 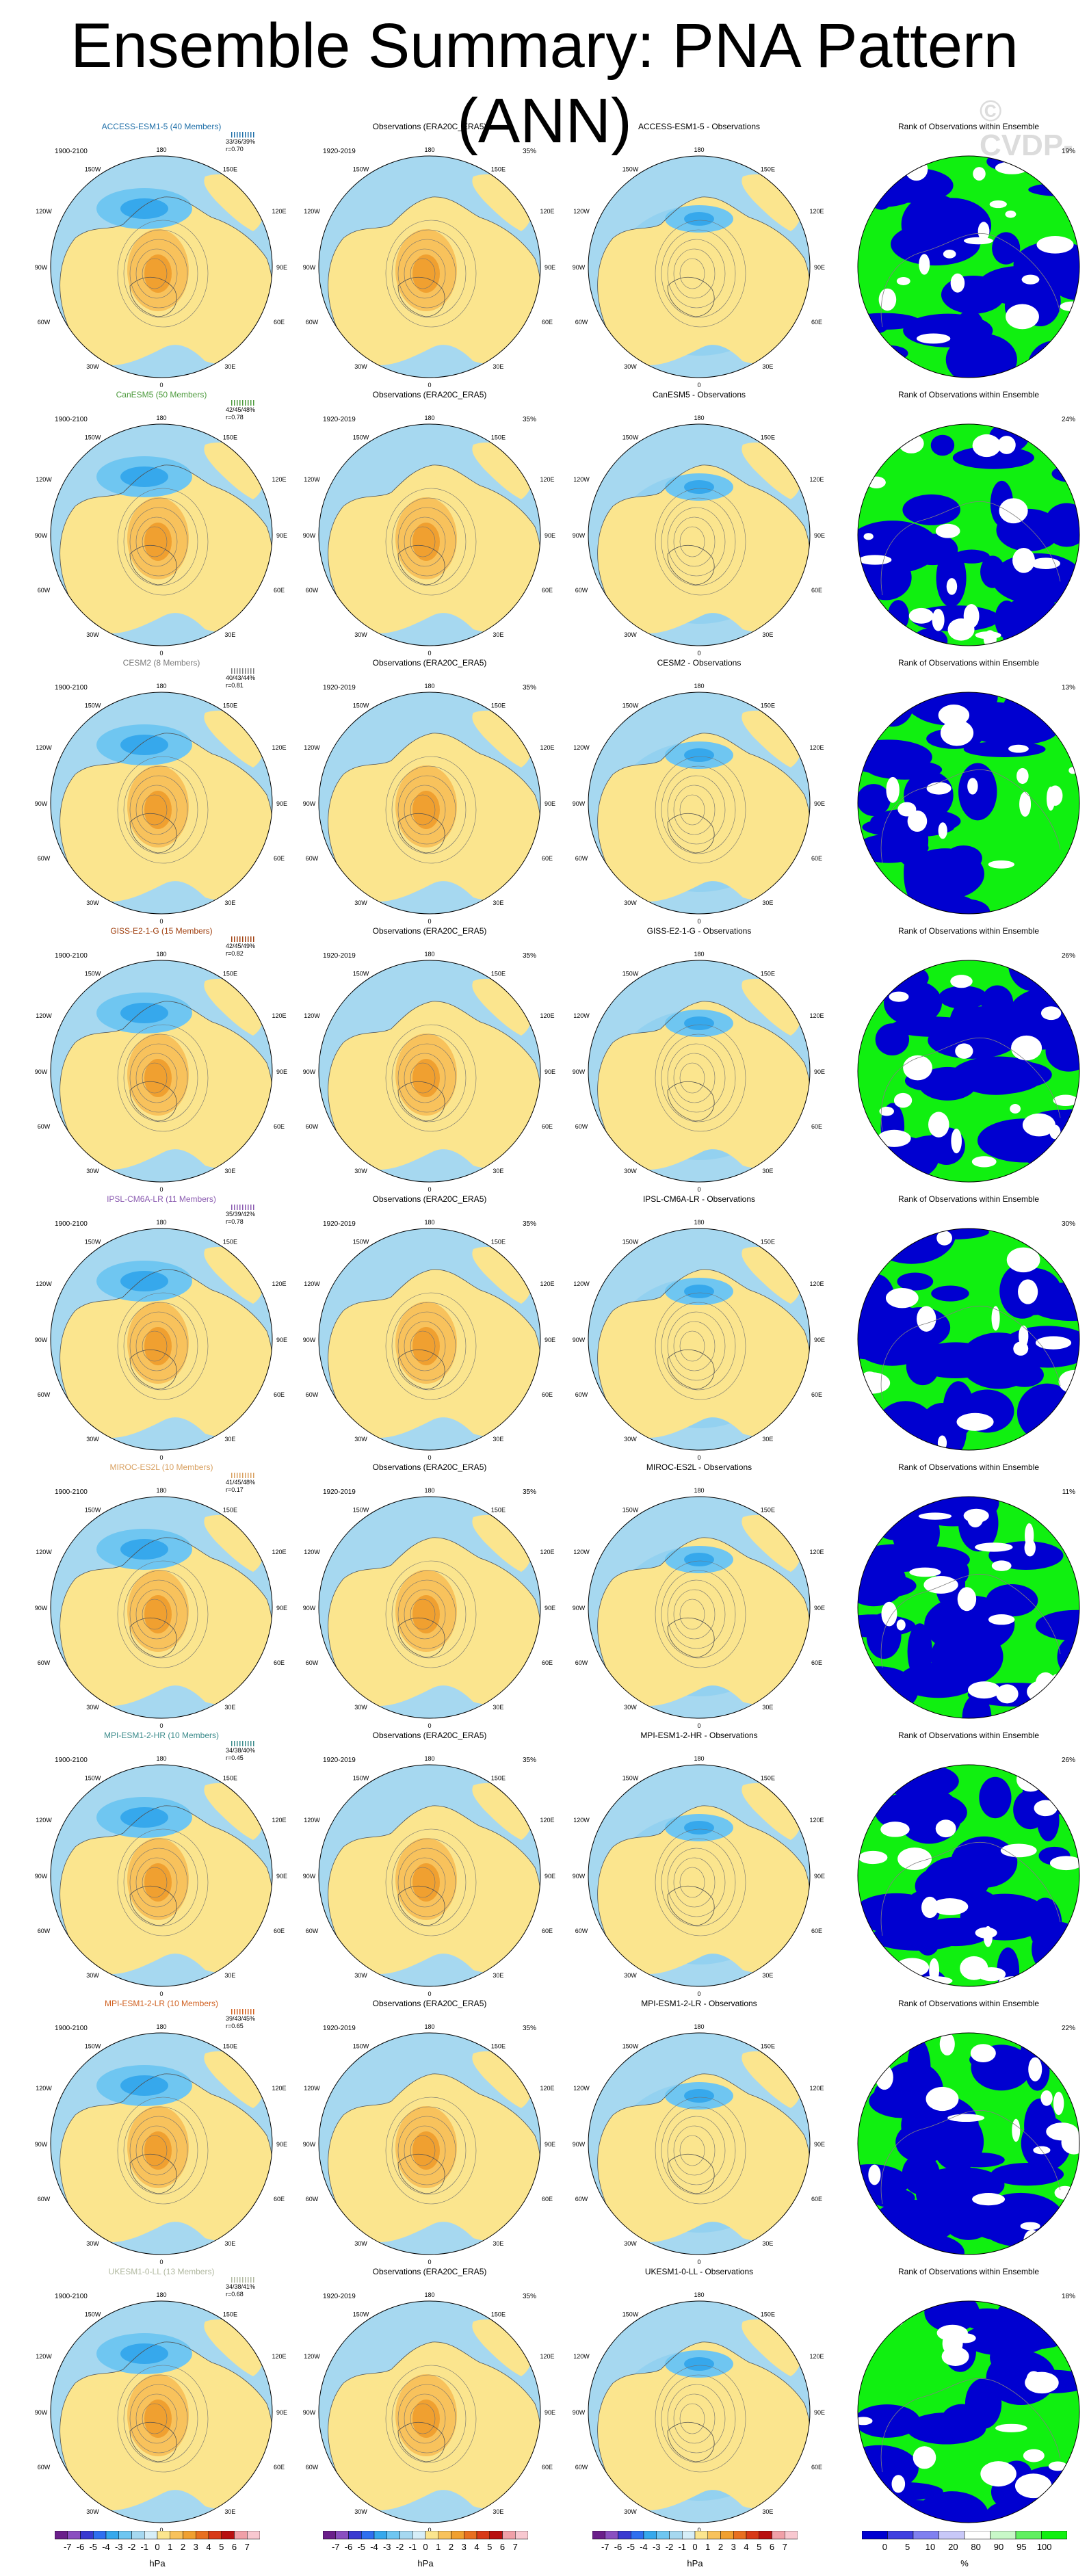 What do you see at coordinates (707, 2547) in the screenshot?
I see `colorbar-tick: 1` at bounding box center [707, 2547].